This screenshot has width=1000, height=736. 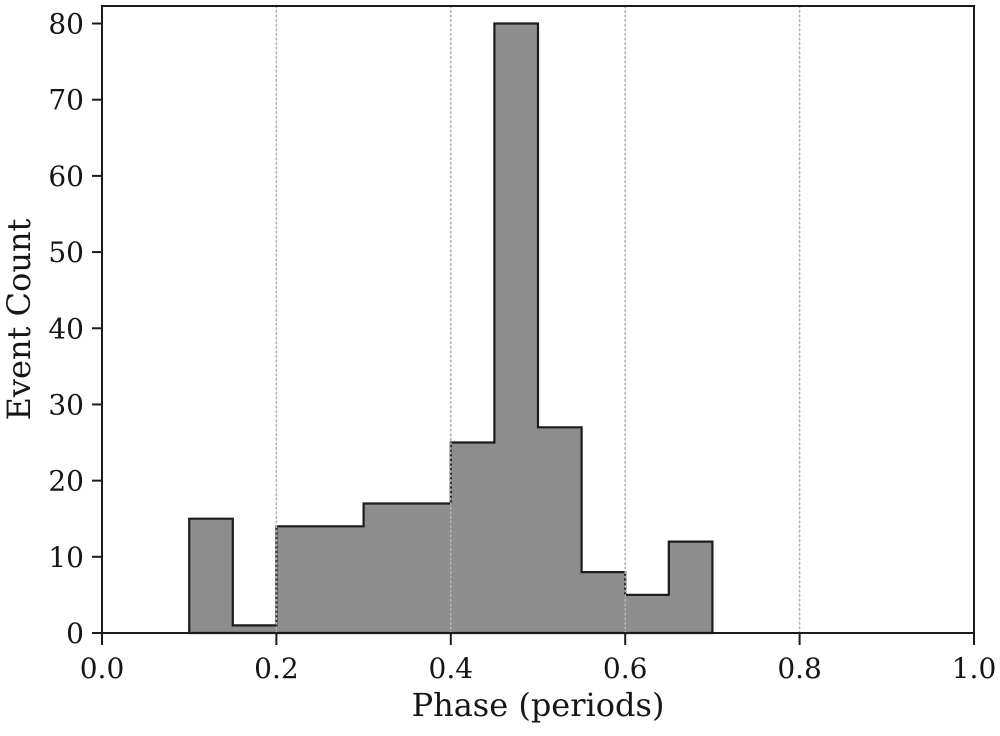 I want to click on y-tick-label: 50, so click(x=66, y=252).